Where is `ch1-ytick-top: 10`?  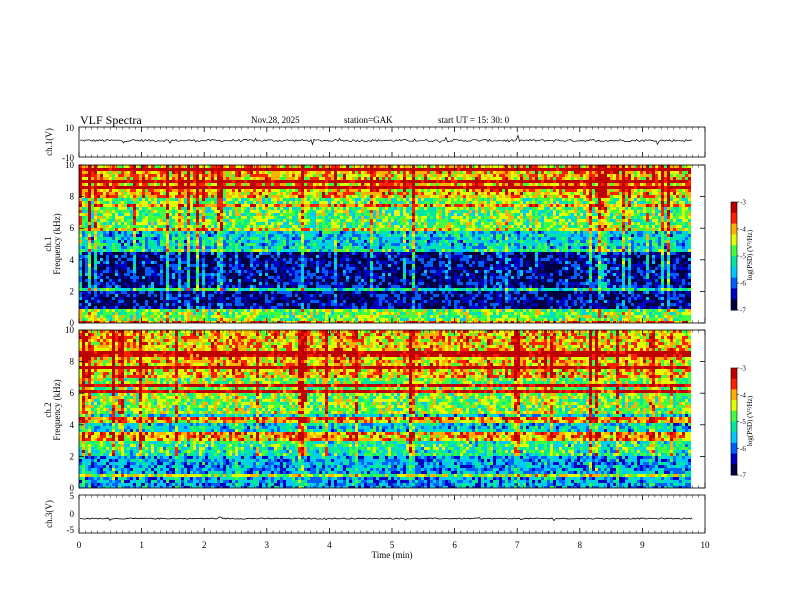 ch1-ytick-top: 10 is located at coordinates (70, 128).